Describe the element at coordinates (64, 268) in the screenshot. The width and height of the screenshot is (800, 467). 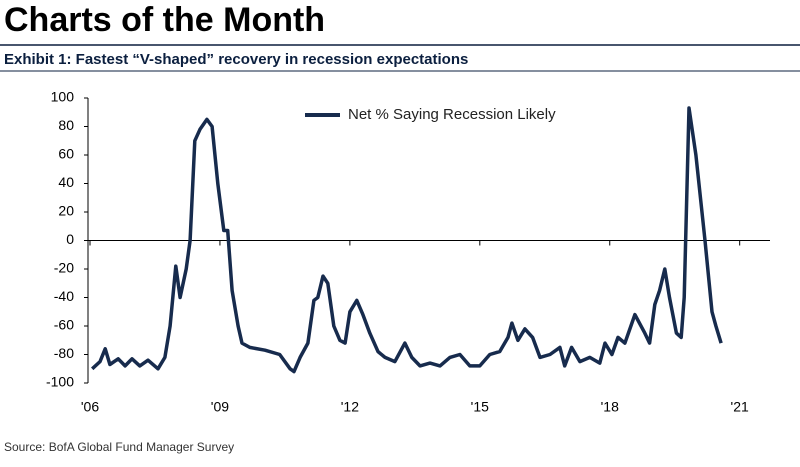
I see `y-tick-label: -20` at that location.